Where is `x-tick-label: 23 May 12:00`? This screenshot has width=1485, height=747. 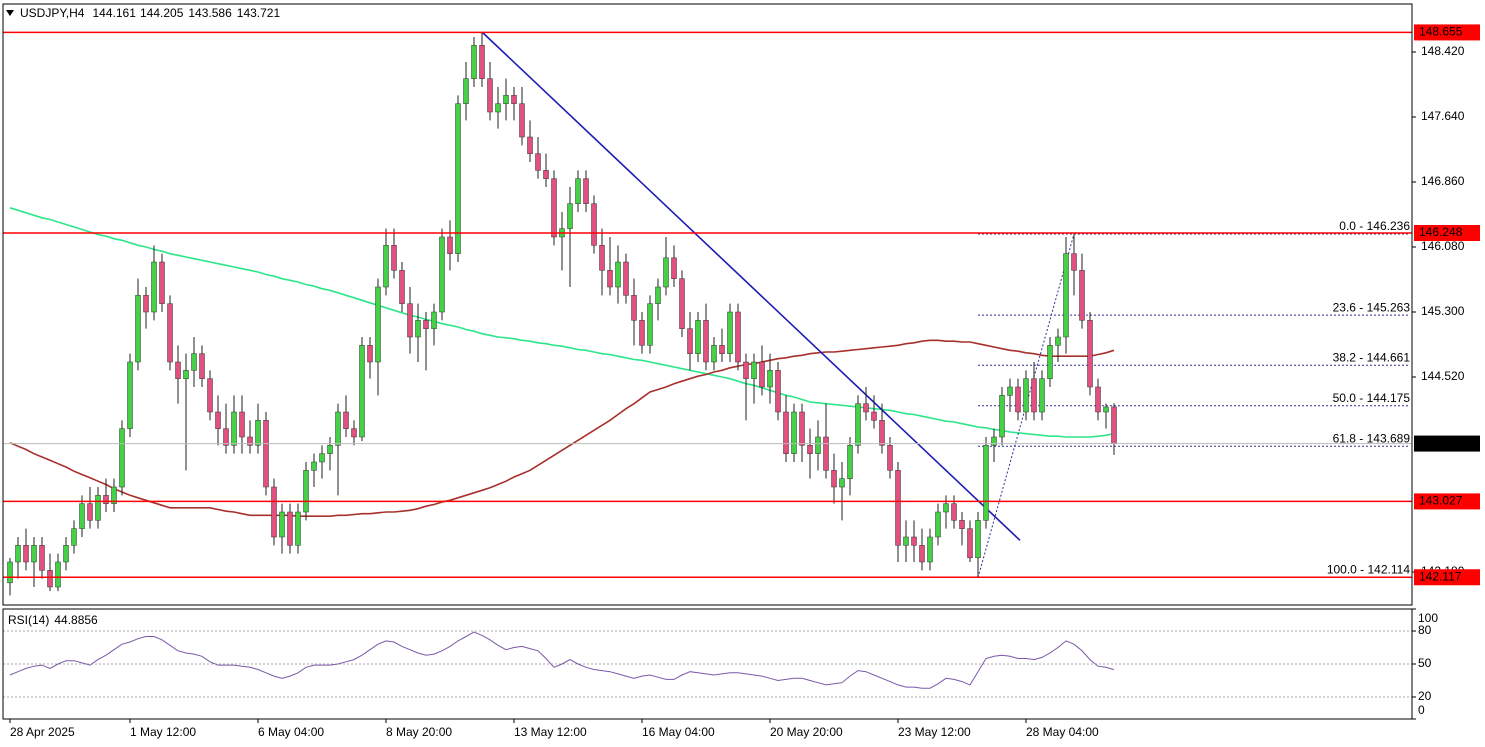
x-tick-label: 23 May 12:00 is located at coordinates (934, 732).